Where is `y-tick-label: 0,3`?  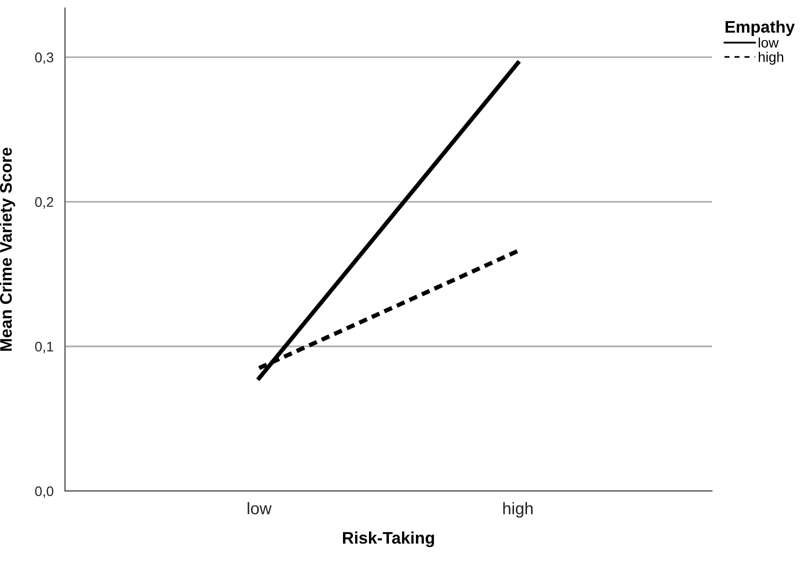 y-tick-label: 0,3 is located at coordinates (44, 58).